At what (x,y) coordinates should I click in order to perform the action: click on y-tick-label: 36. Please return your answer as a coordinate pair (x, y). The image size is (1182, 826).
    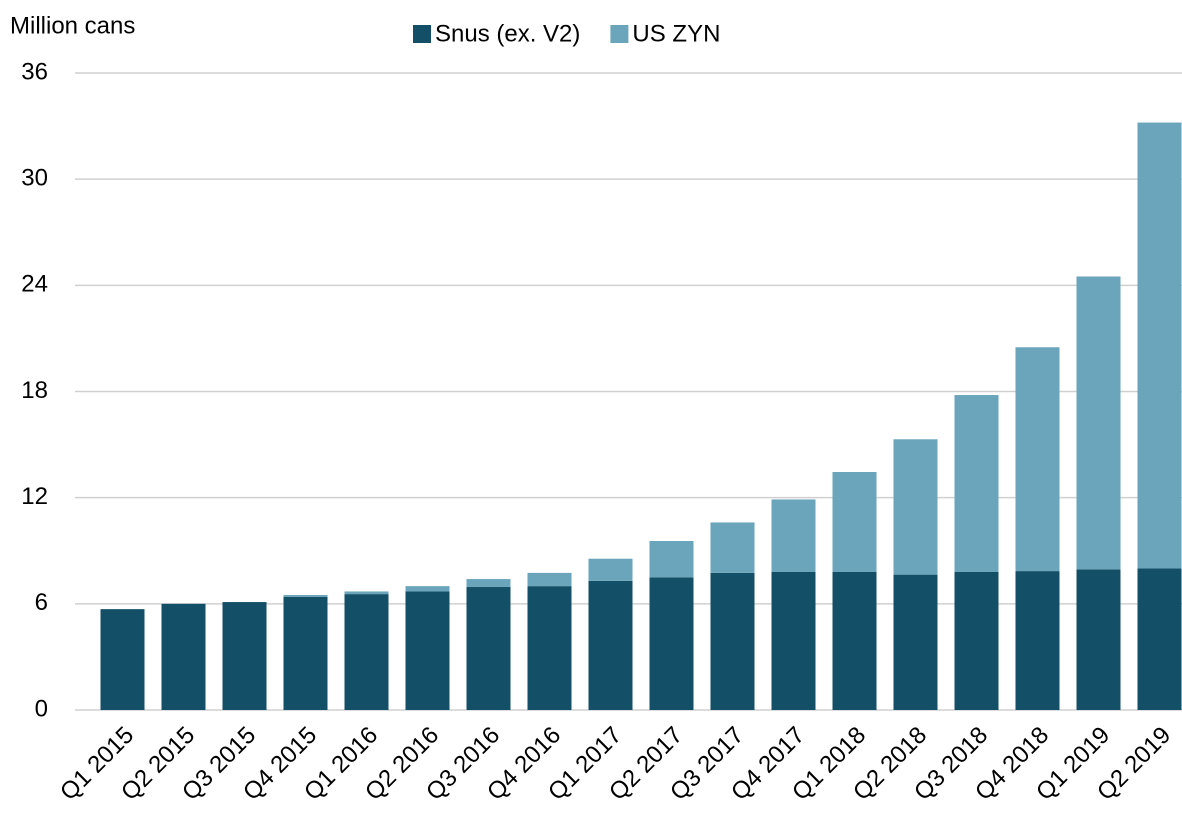
    Looking at the image, I should click on (34, 71).